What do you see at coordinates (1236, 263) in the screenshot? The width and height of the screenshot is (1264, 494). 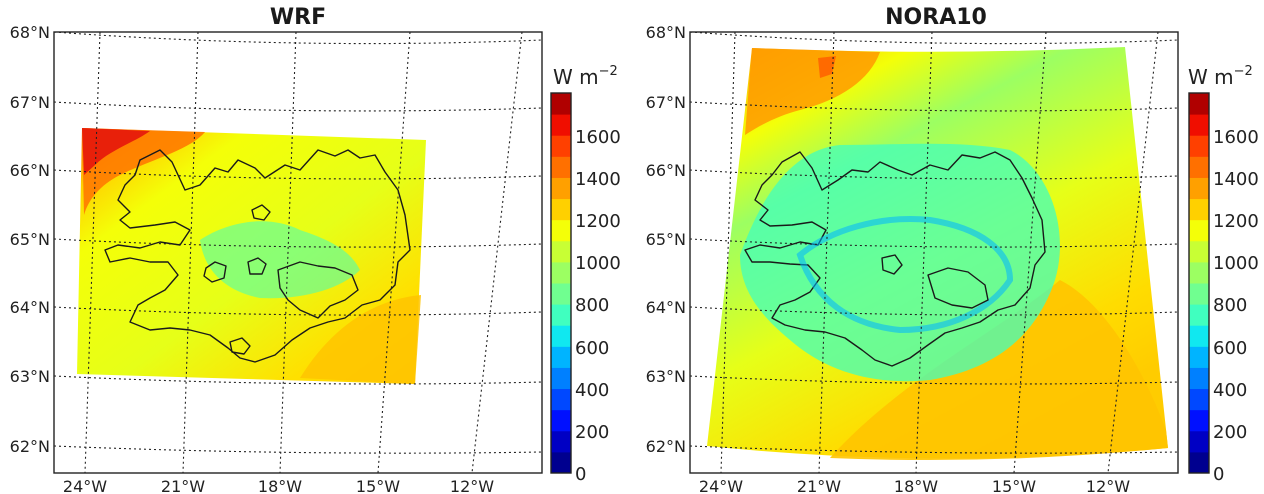 I see `colorbar-tick: 1000` at bounding box center [1236, 263].